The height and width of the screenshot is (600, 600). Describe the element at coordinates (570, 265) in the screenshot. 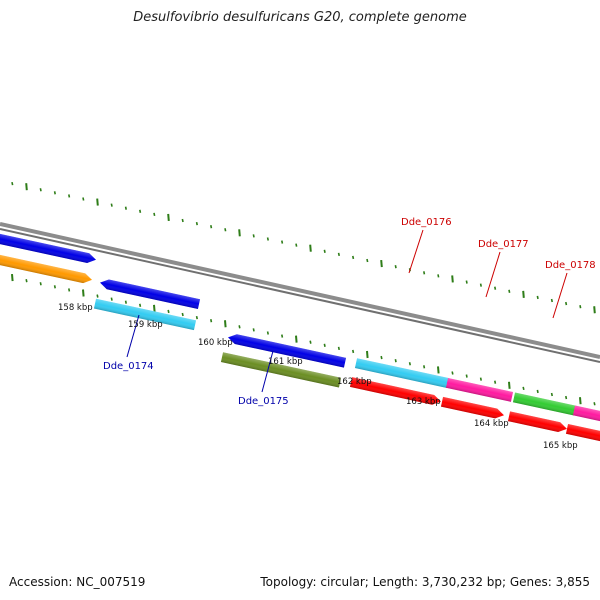

I see `gene-label: Dde_0178` at that location.